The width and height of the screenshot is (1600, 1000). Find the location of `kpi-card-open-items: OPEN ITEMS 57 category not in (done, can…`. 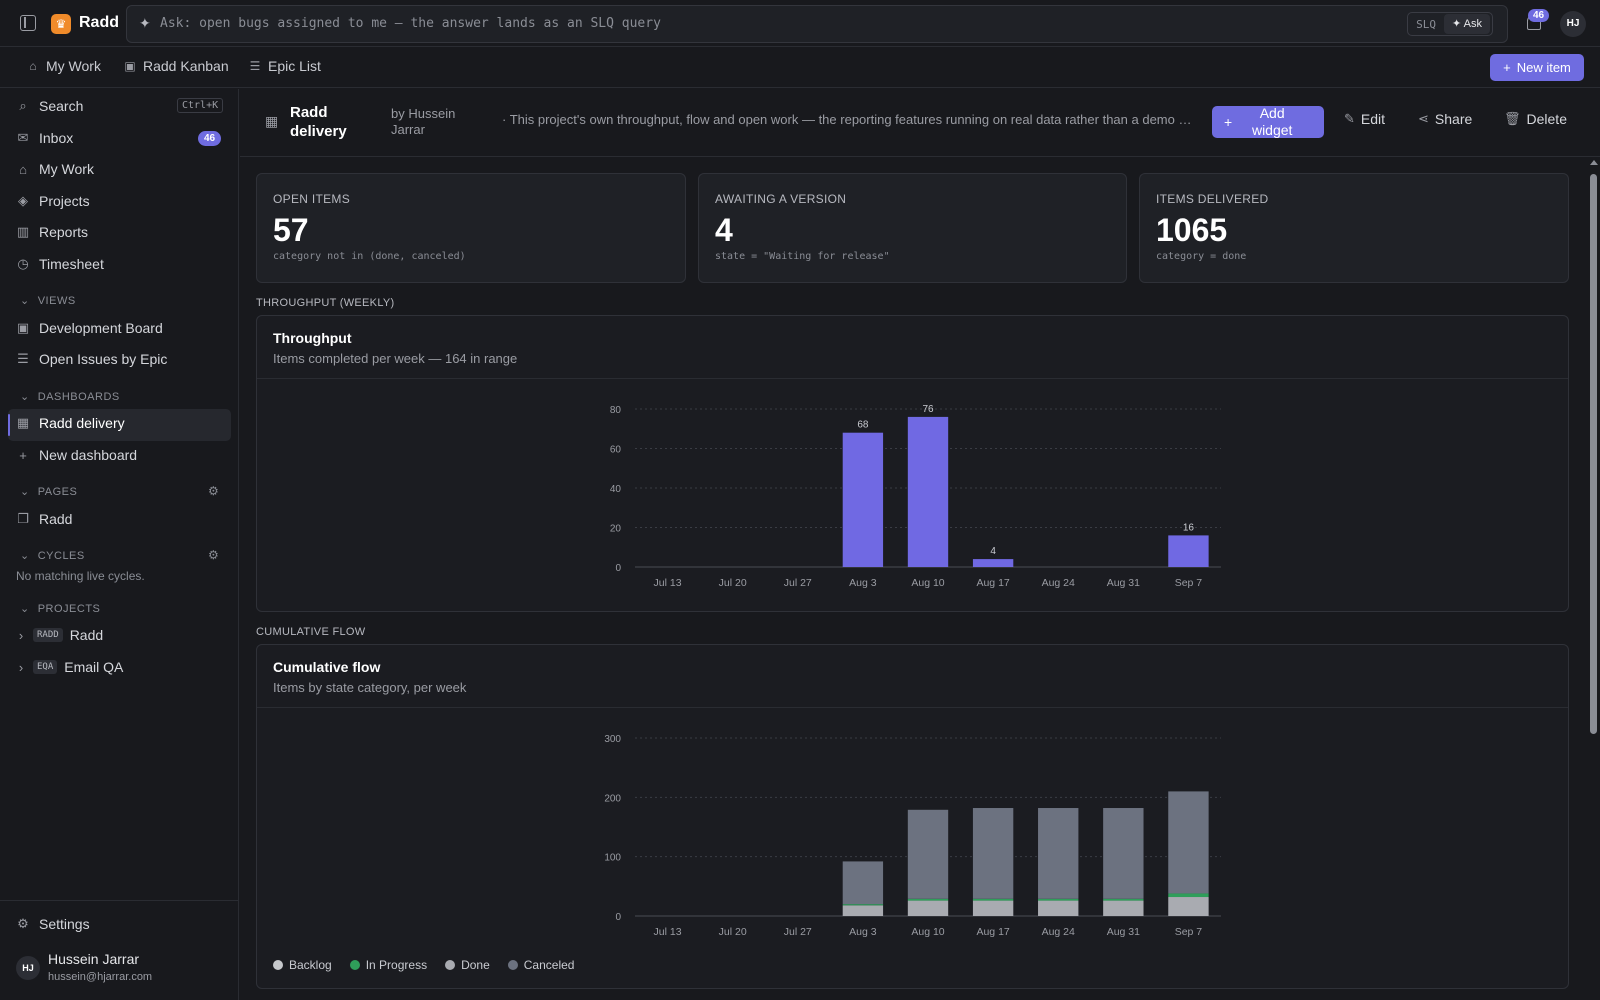

kpi-card-open-items: OPEN ITEMS 57 category not in (done, can… is located at coordinates (471, 228).